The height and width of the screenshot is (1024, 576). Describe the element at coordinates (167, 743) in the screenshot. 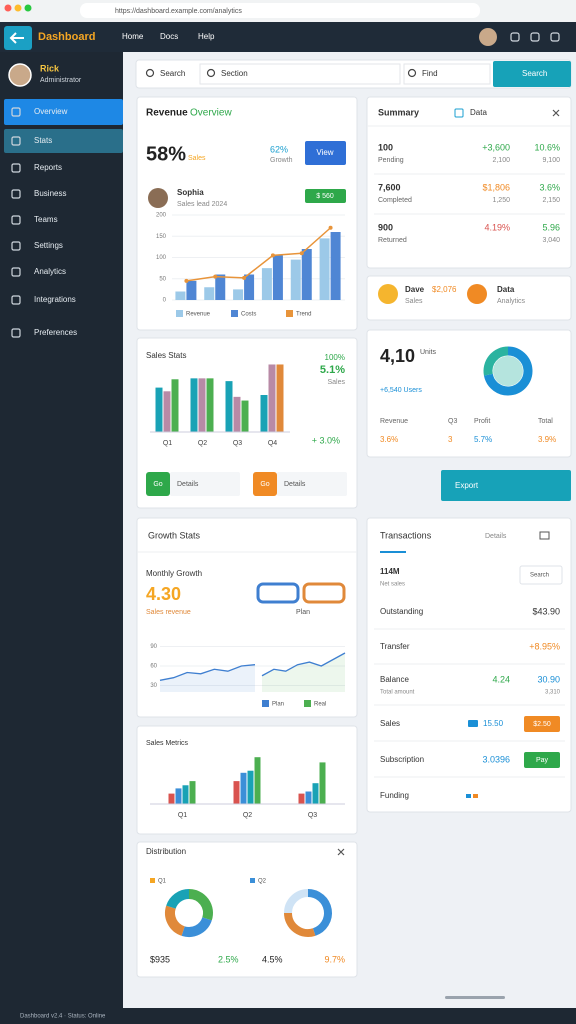

I see `card-title: Sales Metrics` at that location.